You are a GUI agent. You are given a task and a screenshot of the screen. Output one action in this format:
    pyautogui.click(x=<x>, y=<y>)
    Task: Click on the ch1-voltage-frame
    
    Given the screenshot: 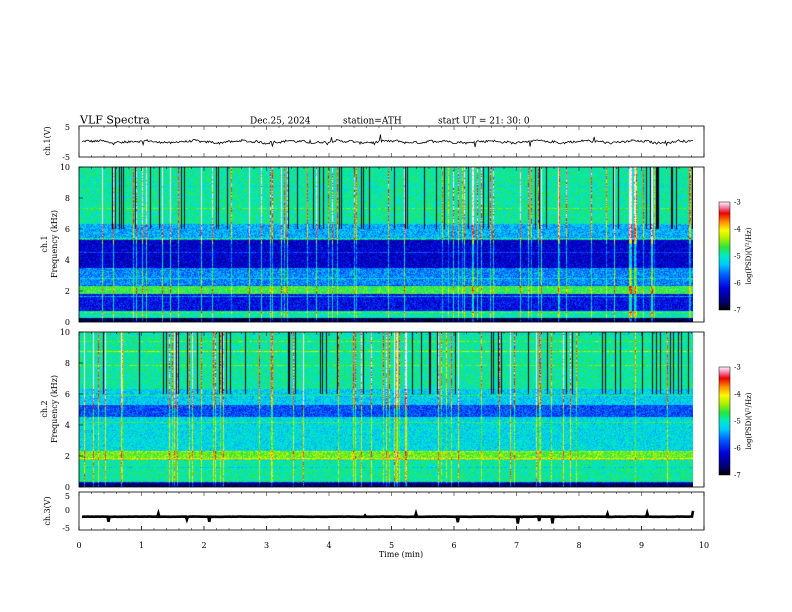 What is the action you would take?
    pyautogui.click(x=391, y=141)
    